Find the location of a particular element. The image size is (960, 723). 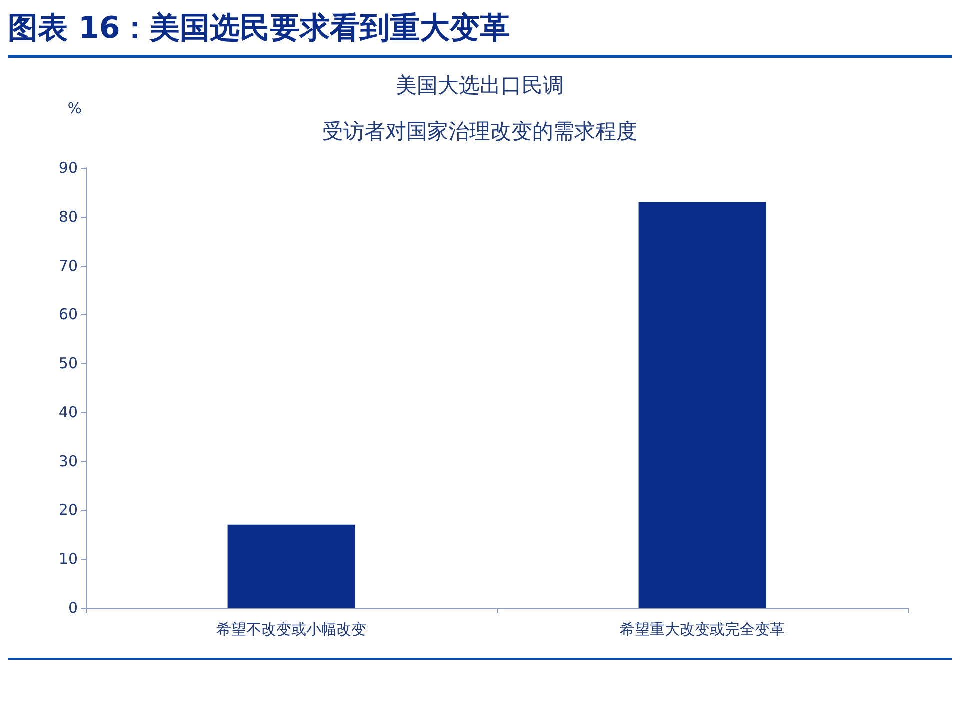

y-tick-label: 70 is located at coordinates (68, 265).